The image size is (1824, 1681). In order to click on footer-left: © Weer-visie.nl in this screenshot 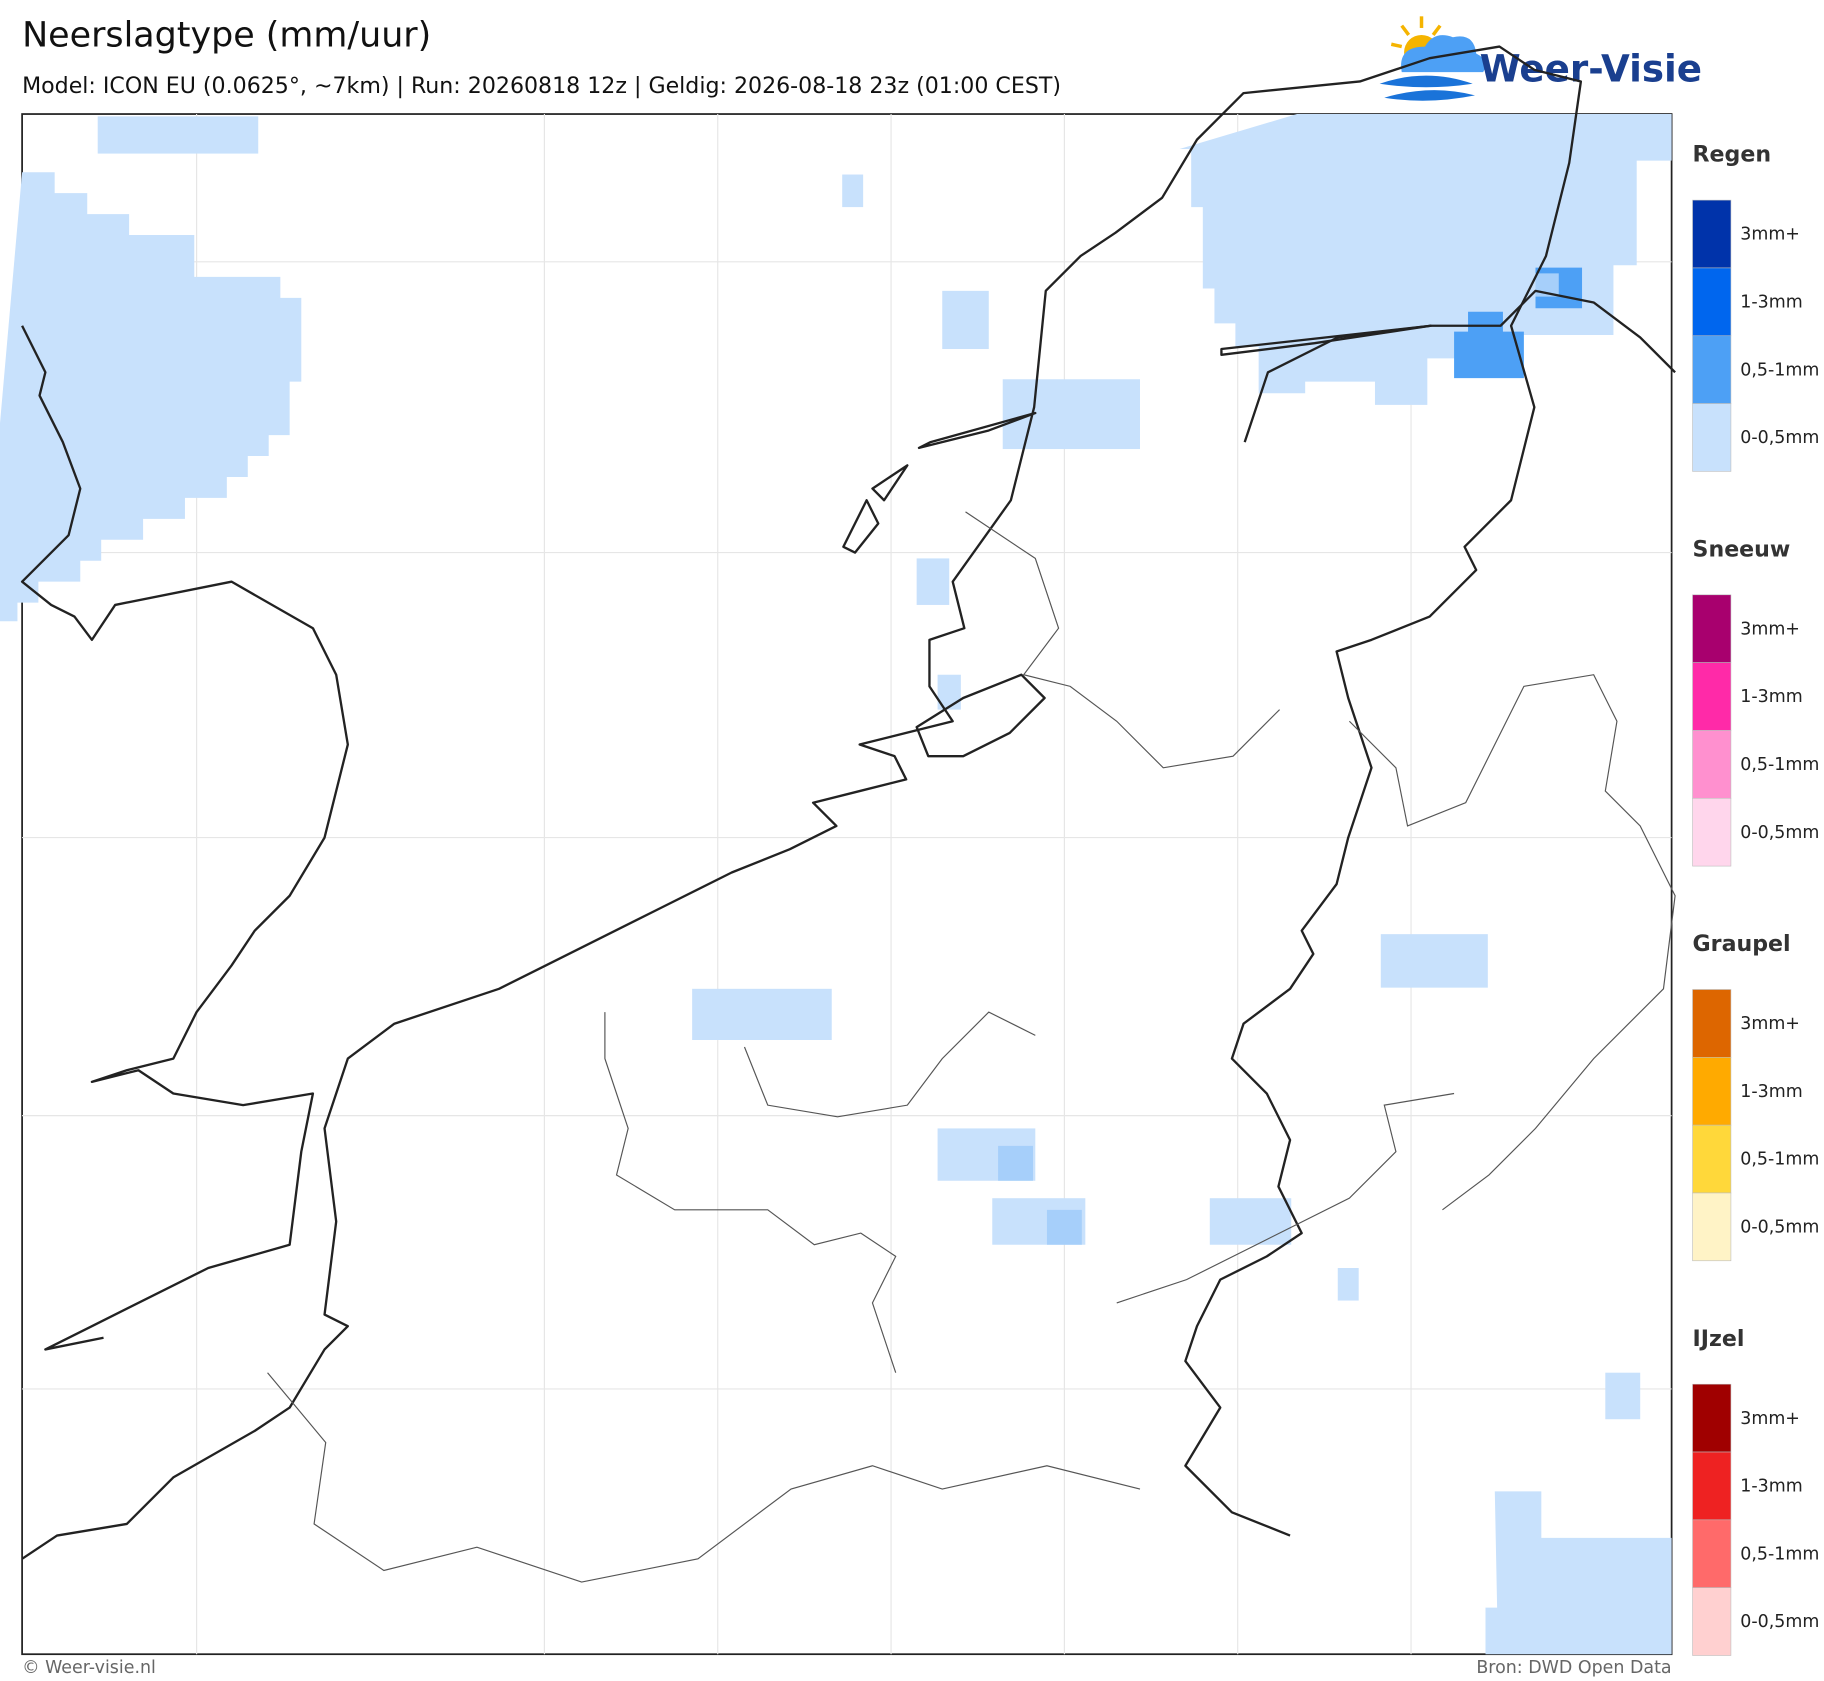, I will do `click(89, 1668)`.